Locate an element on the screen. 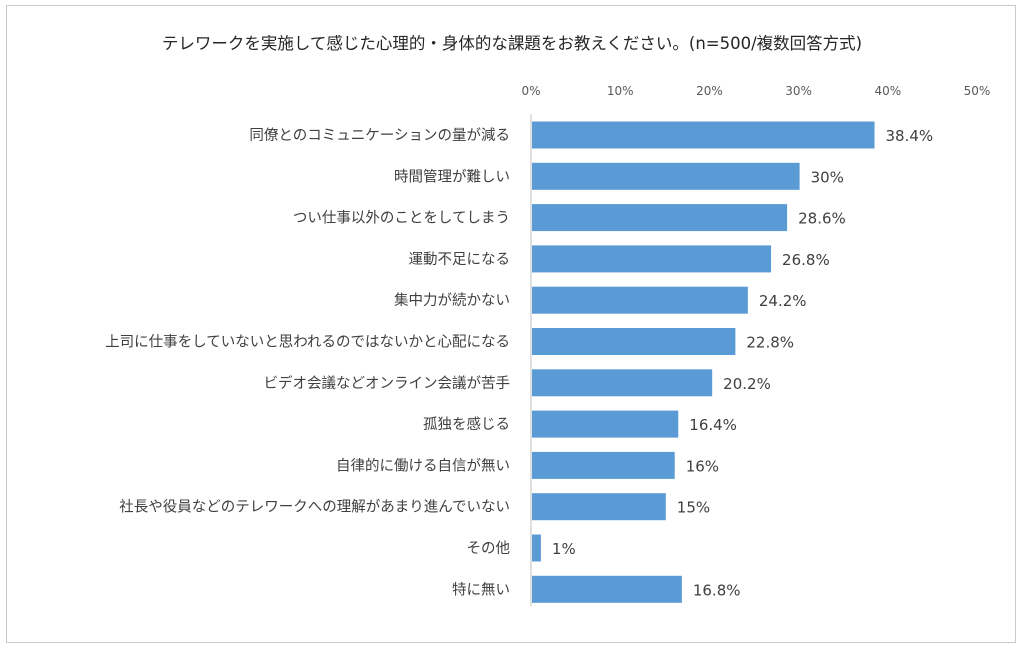  bar-value-label: 38.4% is located at coordinates (910, 136).